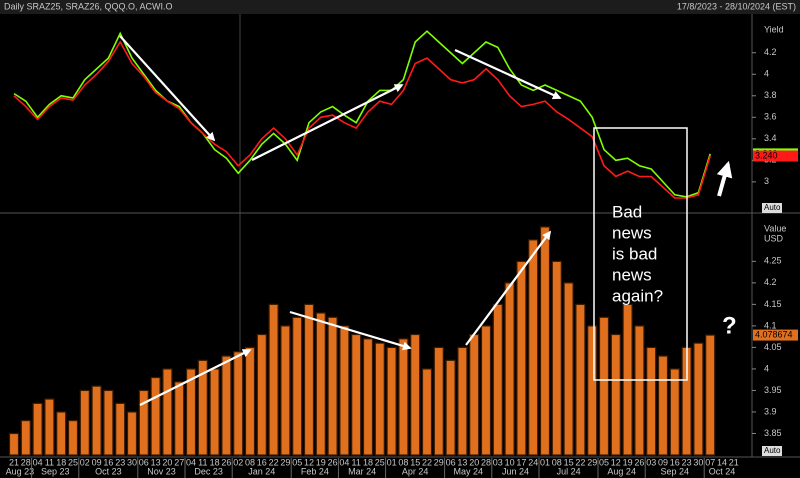  What do you see at coordinates (521, 462) in the screenshot?
I see `x-tick-label: 17` at bounding box center [521, 462].